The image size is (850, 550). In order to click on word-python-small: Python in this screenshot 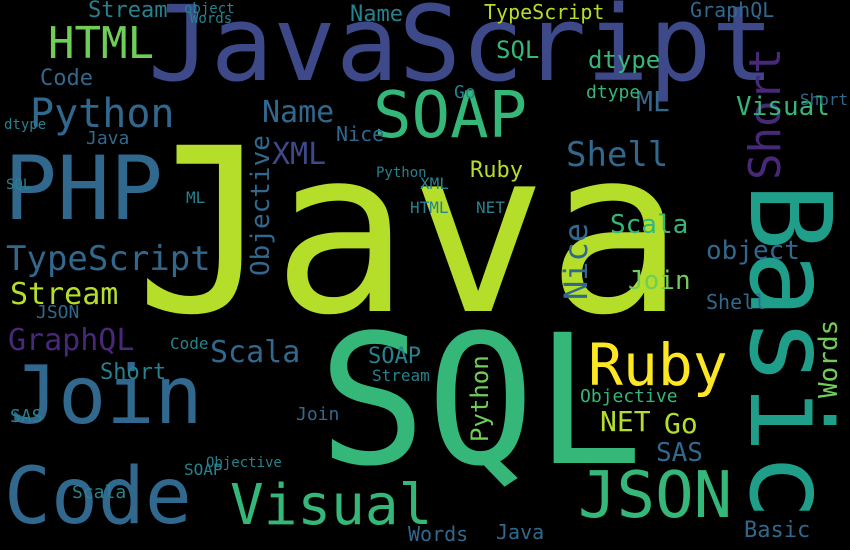, I will do `click(401, 173)`.